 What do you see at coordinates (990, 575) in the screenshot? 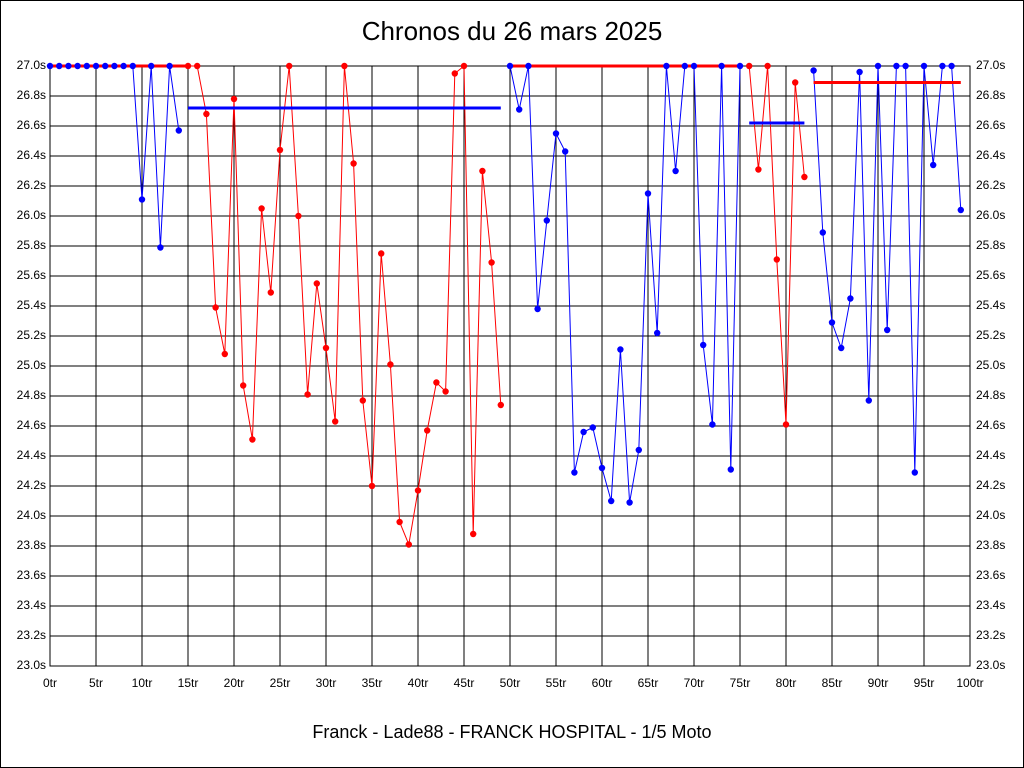
I see `y-tick-label-right: 23.6s` at bounding box center [990, 575].